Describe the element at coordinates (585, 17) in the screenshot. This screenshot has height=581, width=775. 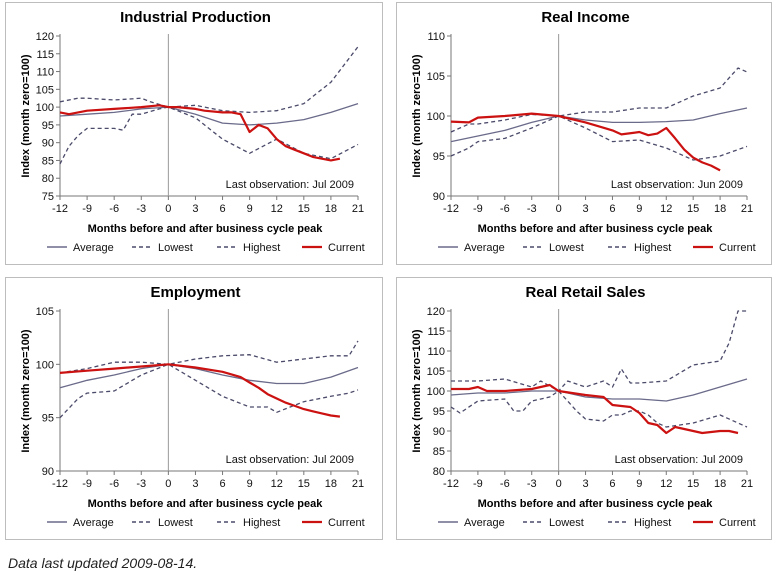
I see `chart-title: Real Income` at that location.